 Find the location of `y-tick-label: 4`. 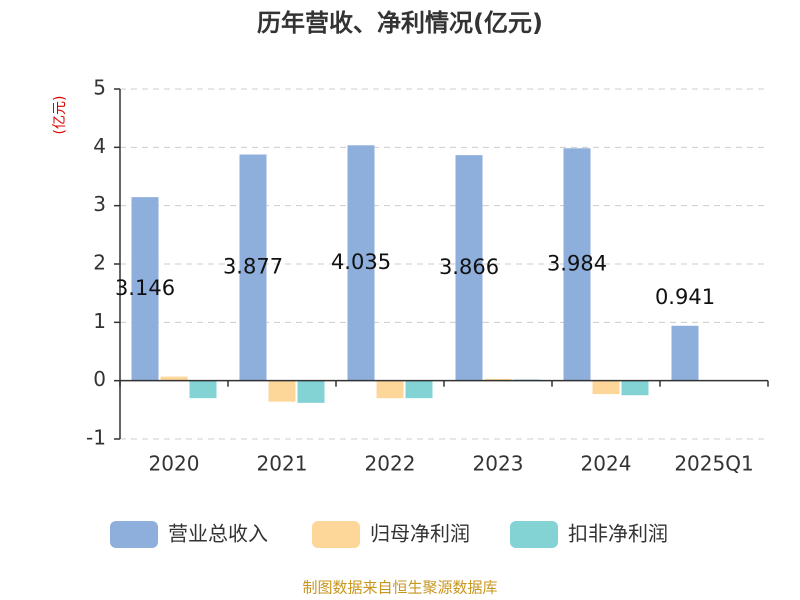

y-tick-label: 4 is located at coordinates (99, 146).